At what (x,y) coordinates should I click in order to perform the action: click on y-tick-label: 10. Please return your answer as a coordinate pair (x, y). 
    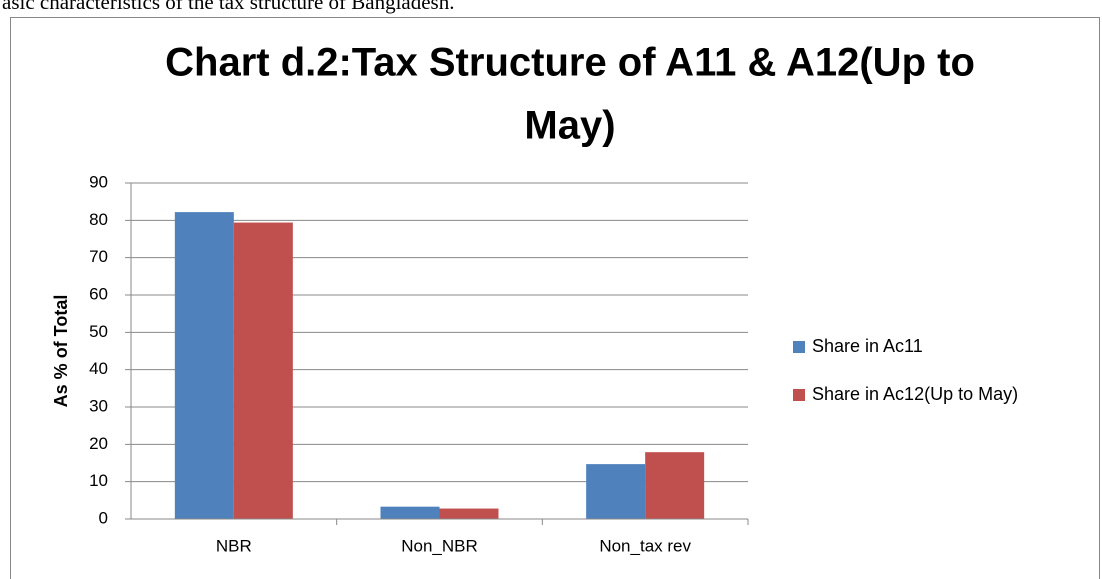
    Looking at the image, I should click on (98, 480).